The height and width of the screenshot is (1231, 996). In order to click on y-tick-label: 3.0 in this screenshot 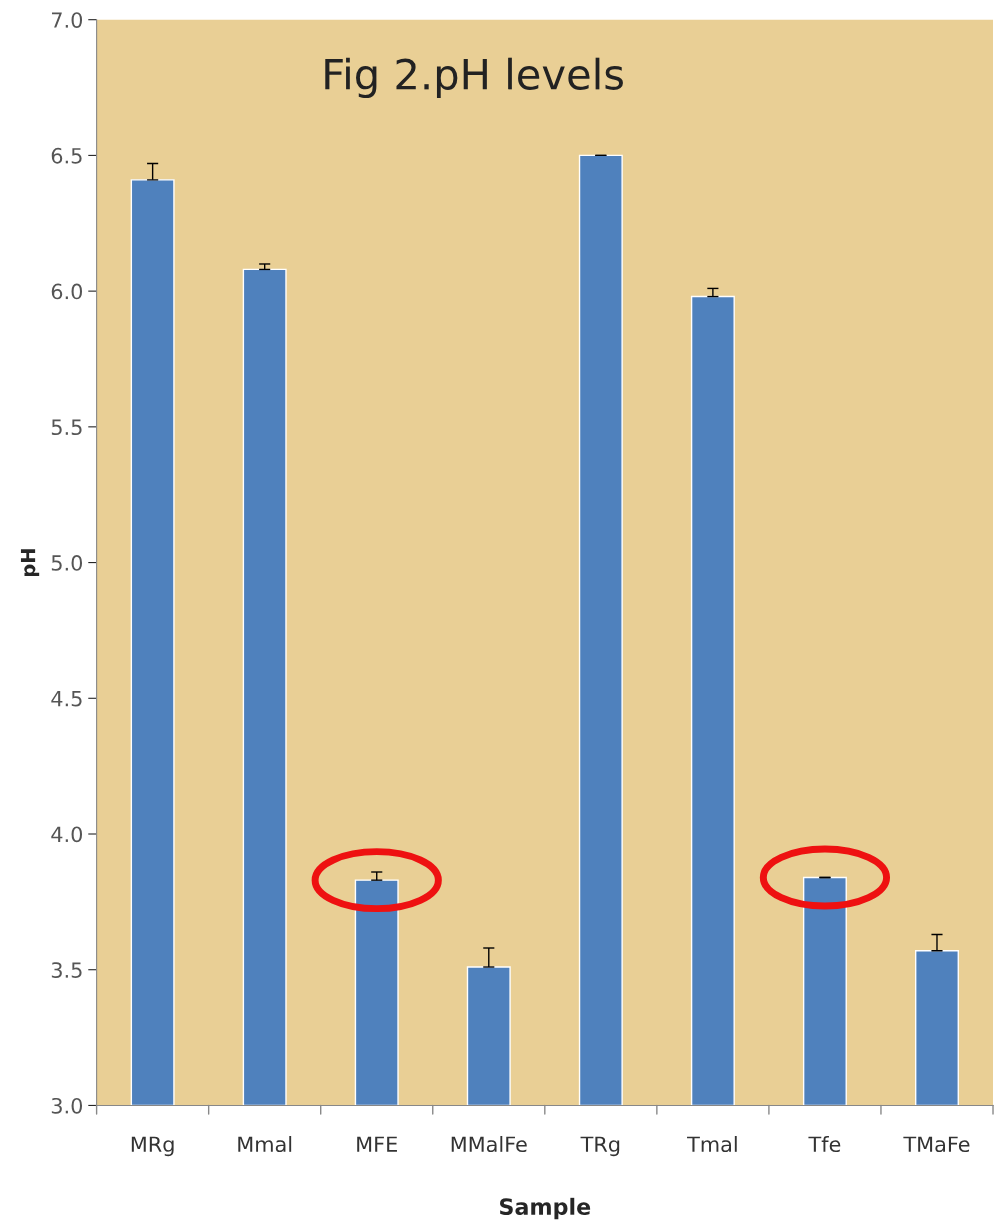, I will do `click(67, 1105)`.